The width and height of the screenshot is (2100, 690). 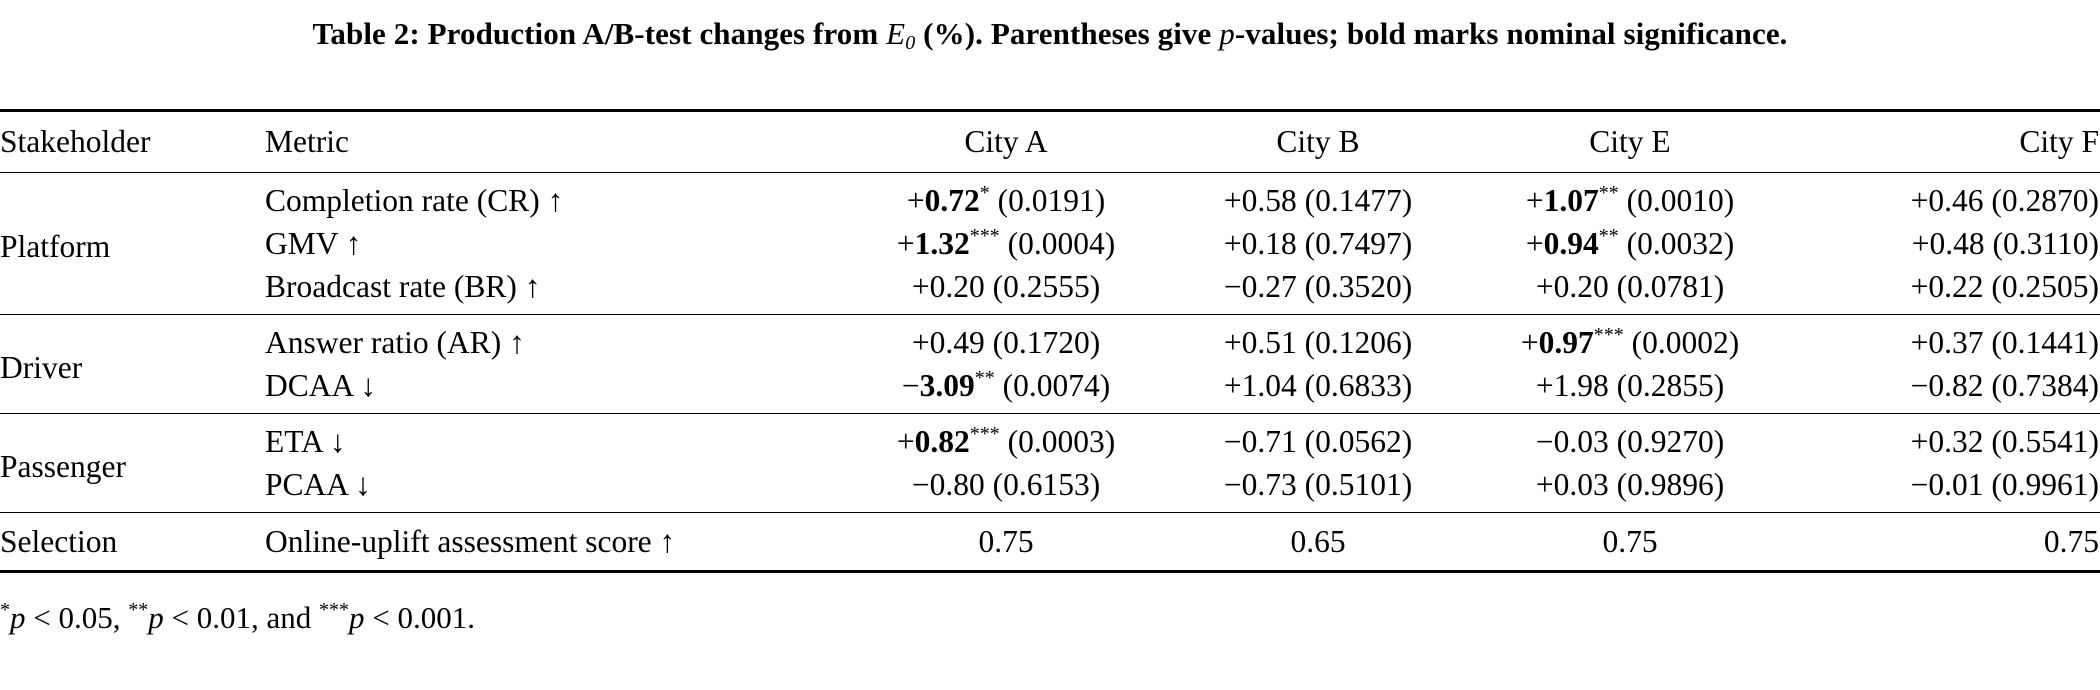 What do you see at coordinates (1681, 342) in the screenshot?
I see `p-value: (0.0002)` at bounding box center [1681, 342].